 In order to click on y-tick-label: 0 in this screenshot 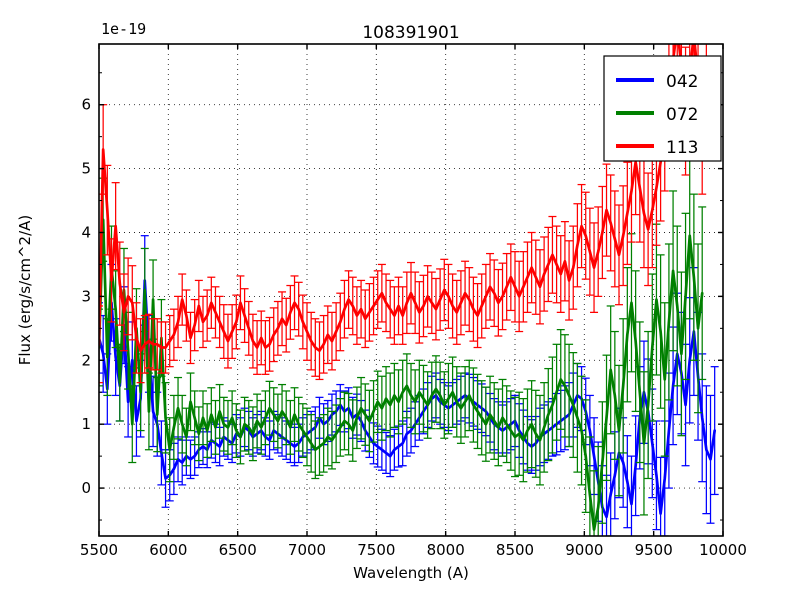, I will do `click(86, 488)`.